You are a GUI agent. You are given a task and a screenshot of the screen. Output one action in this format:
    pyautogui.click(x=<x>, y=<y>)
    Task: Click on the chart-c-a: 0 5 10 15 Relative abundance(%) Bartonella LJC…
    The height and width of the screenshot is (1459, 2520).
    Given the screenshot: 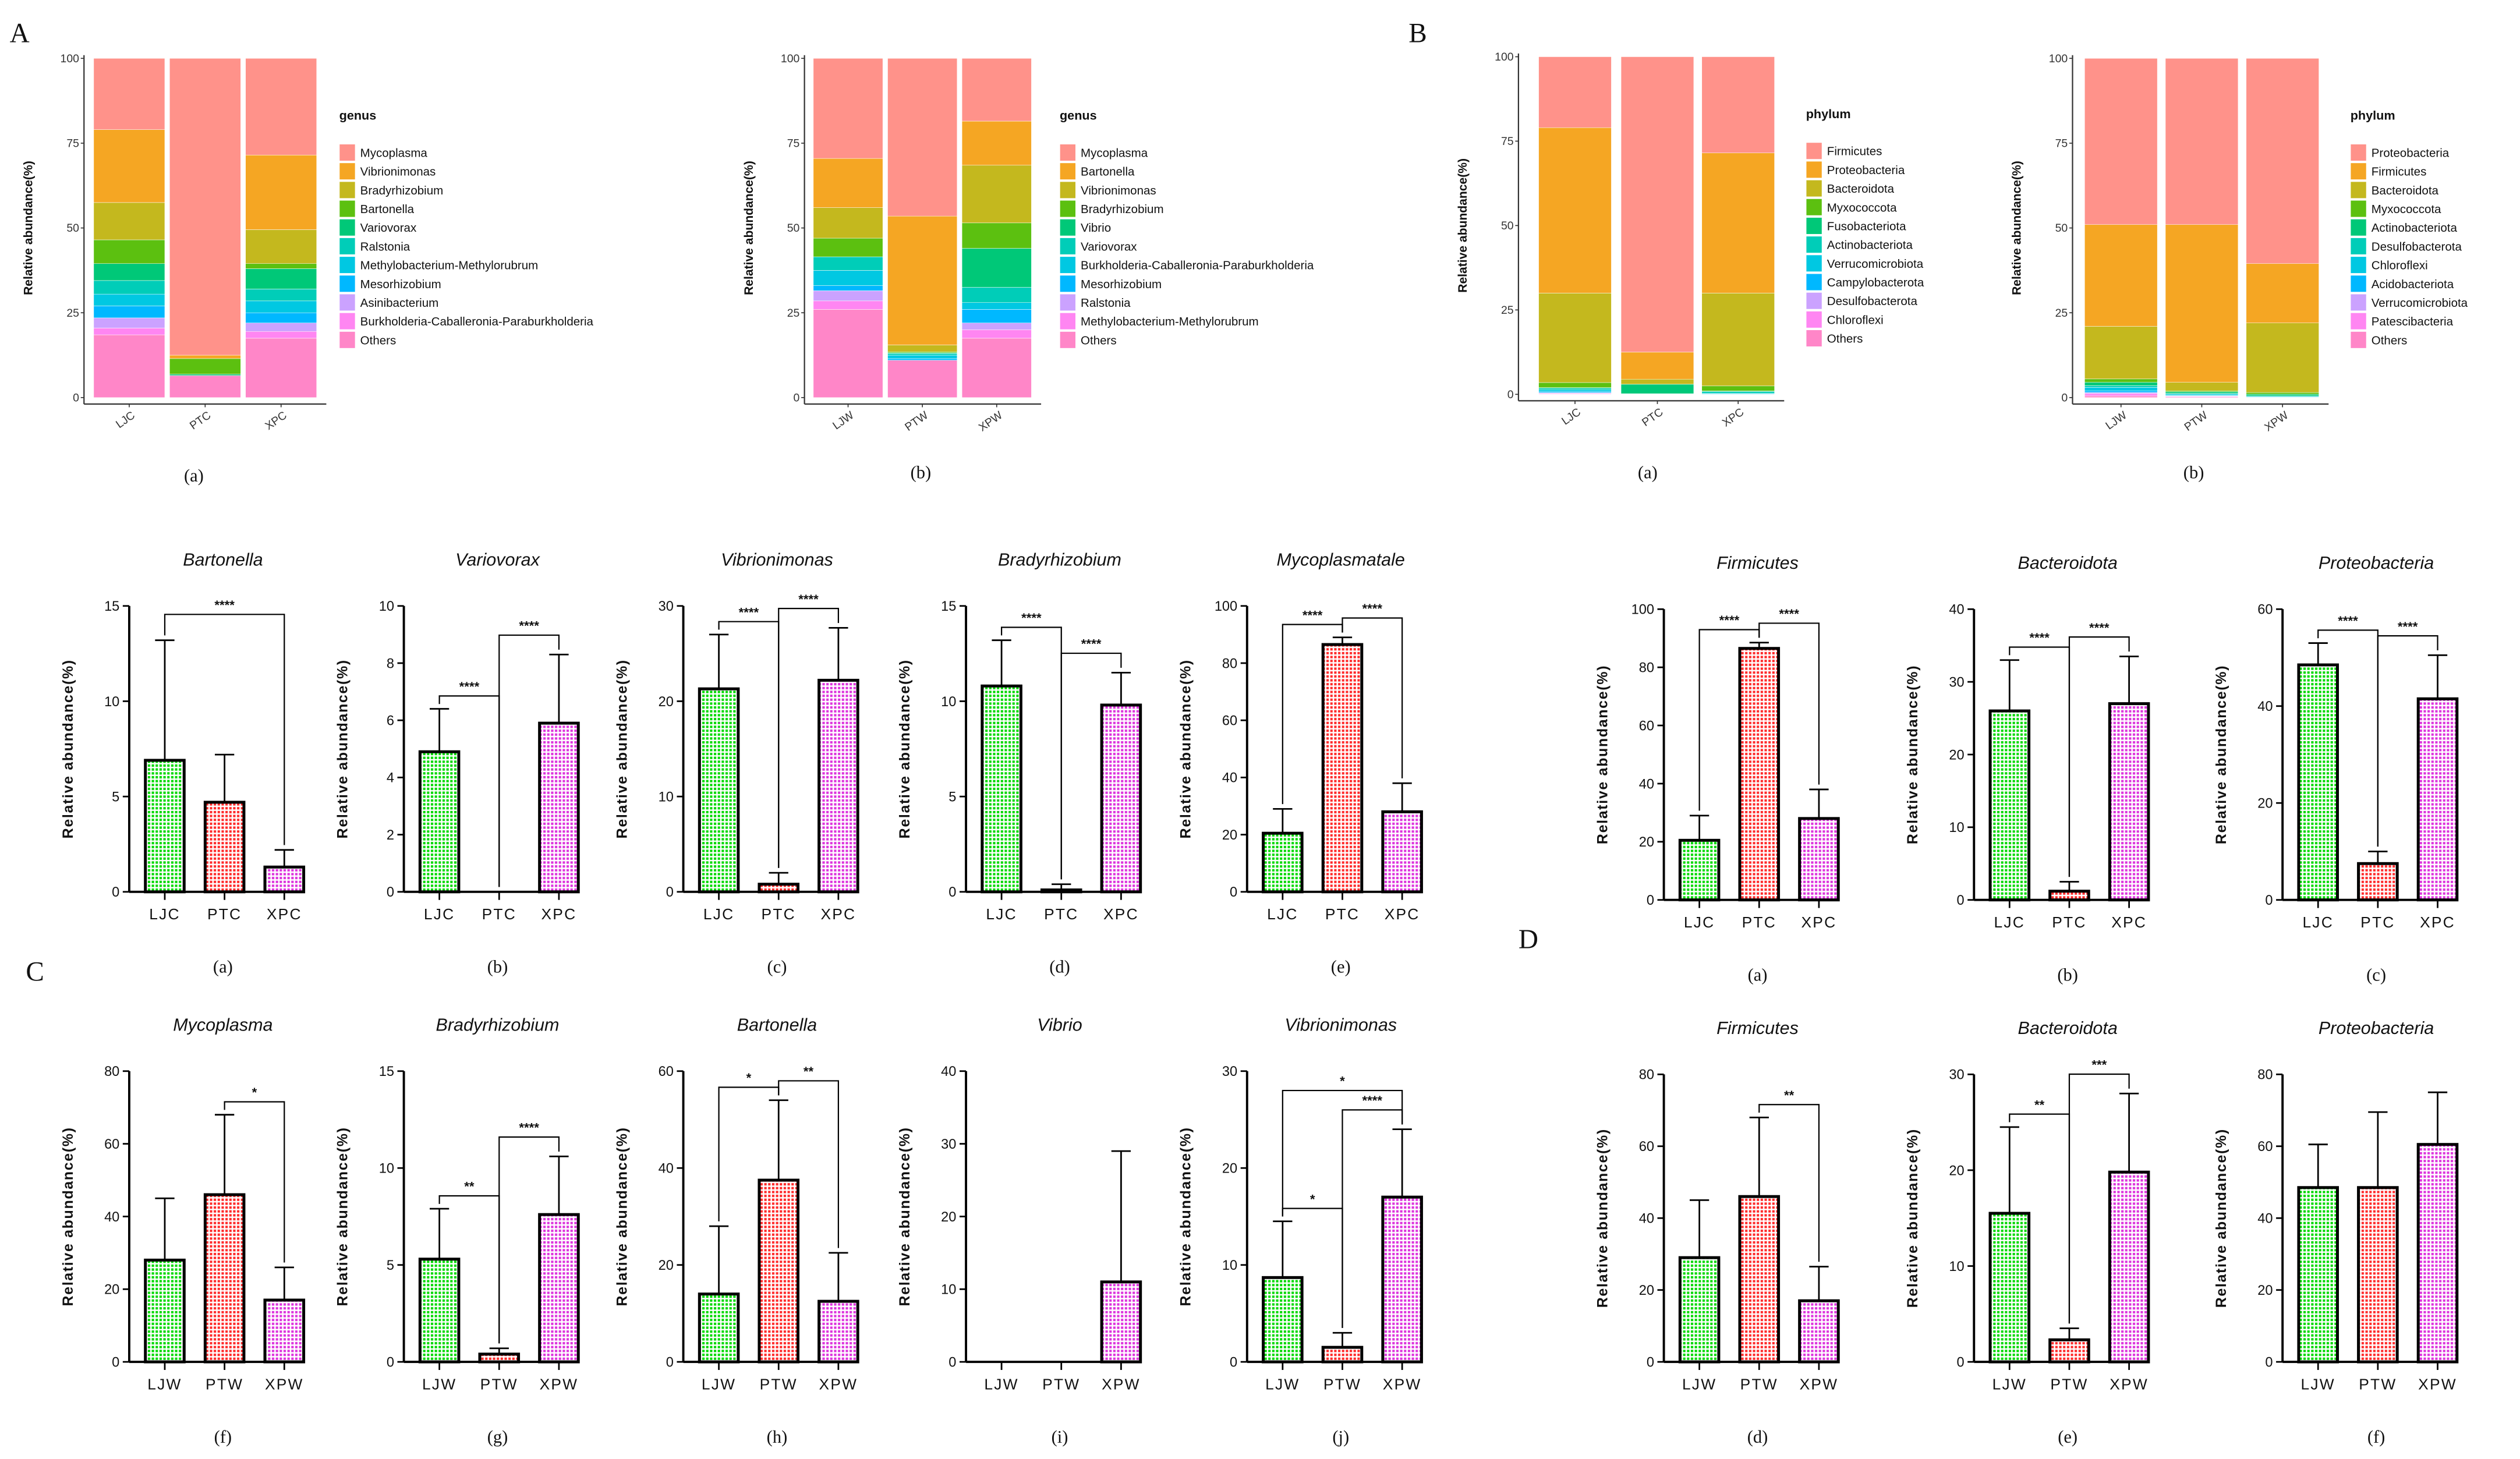 What is the action you would take?
    pyautogui.click(x=183, y=763)
    